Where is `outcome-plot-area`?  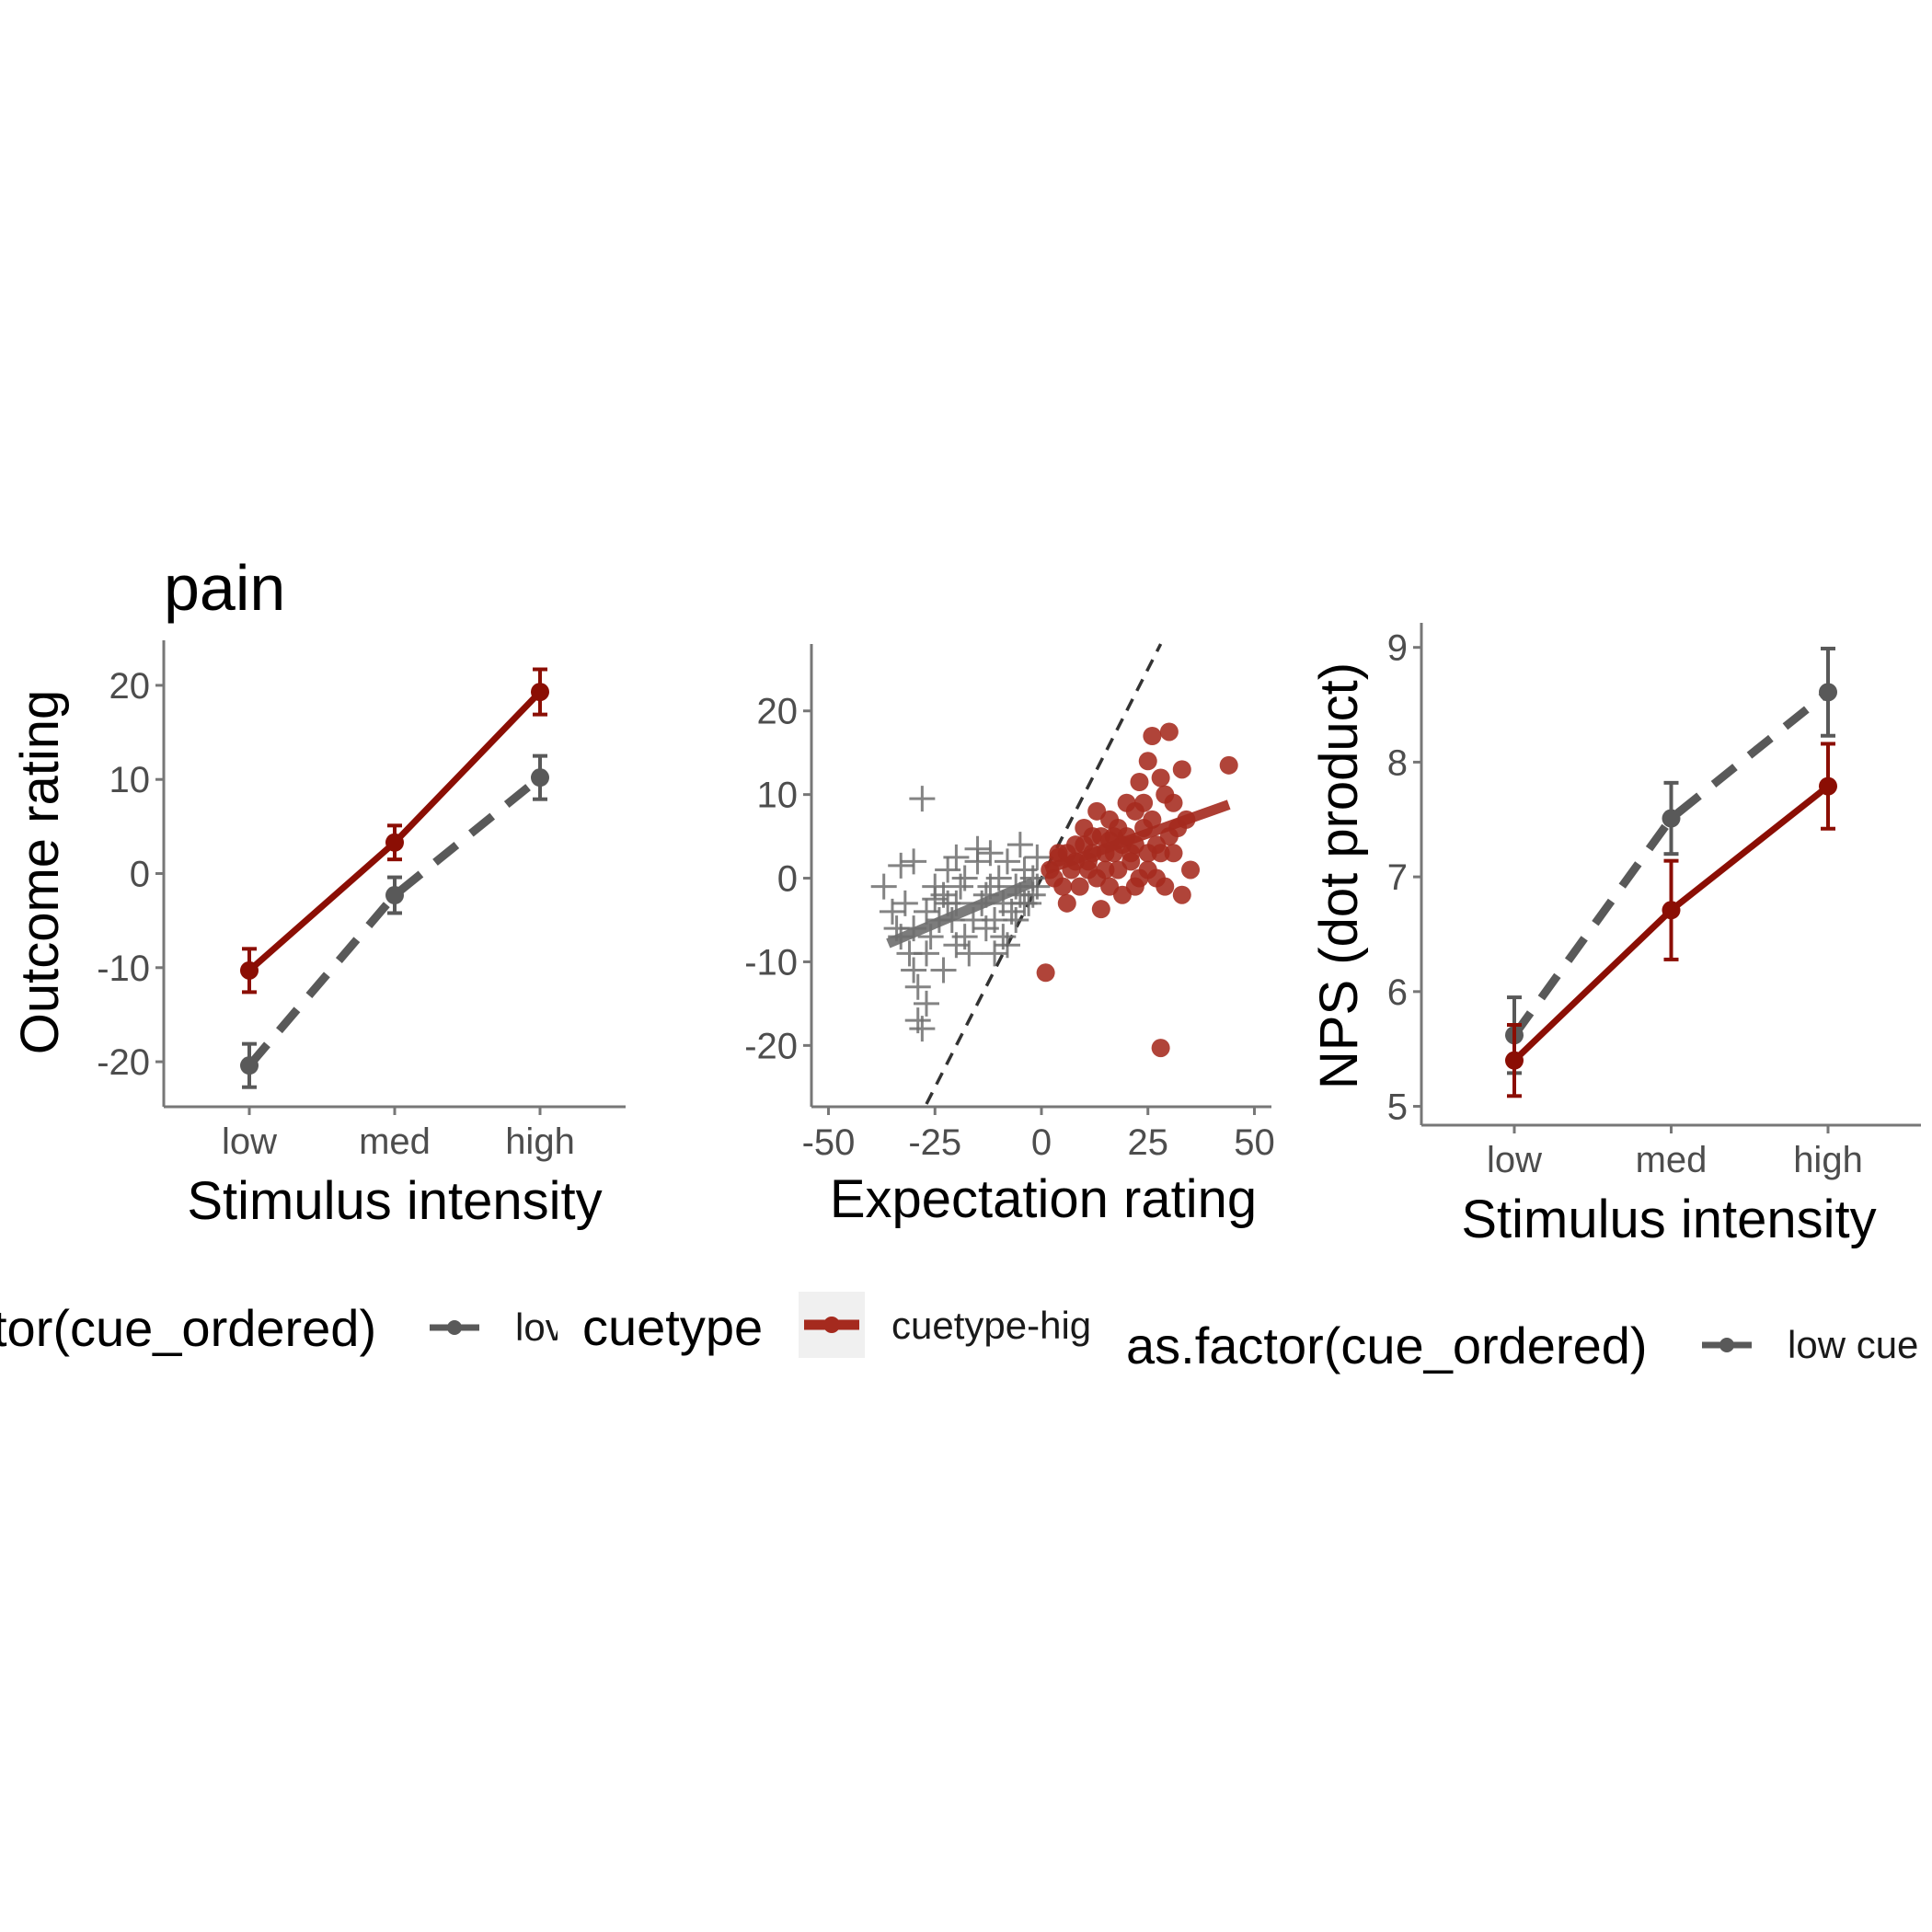
outcome-plot-area is located at coordinates (394, 878).